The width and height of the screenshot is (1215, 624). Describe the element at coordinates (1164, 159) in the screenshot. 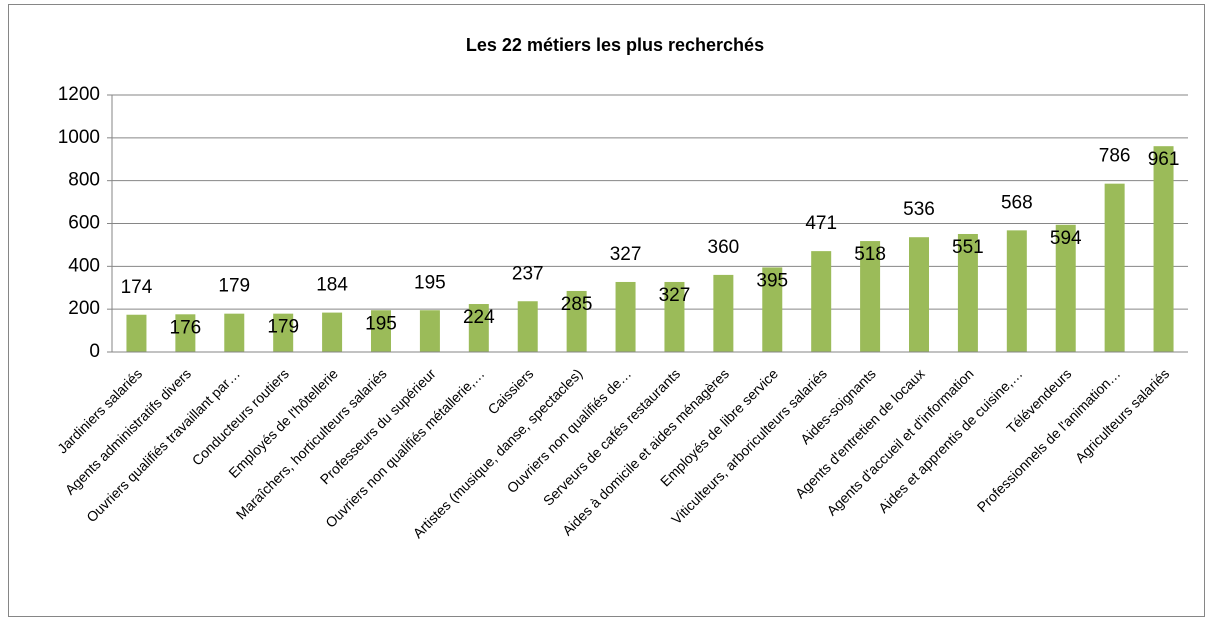

I see `data-label: 961` at that location.